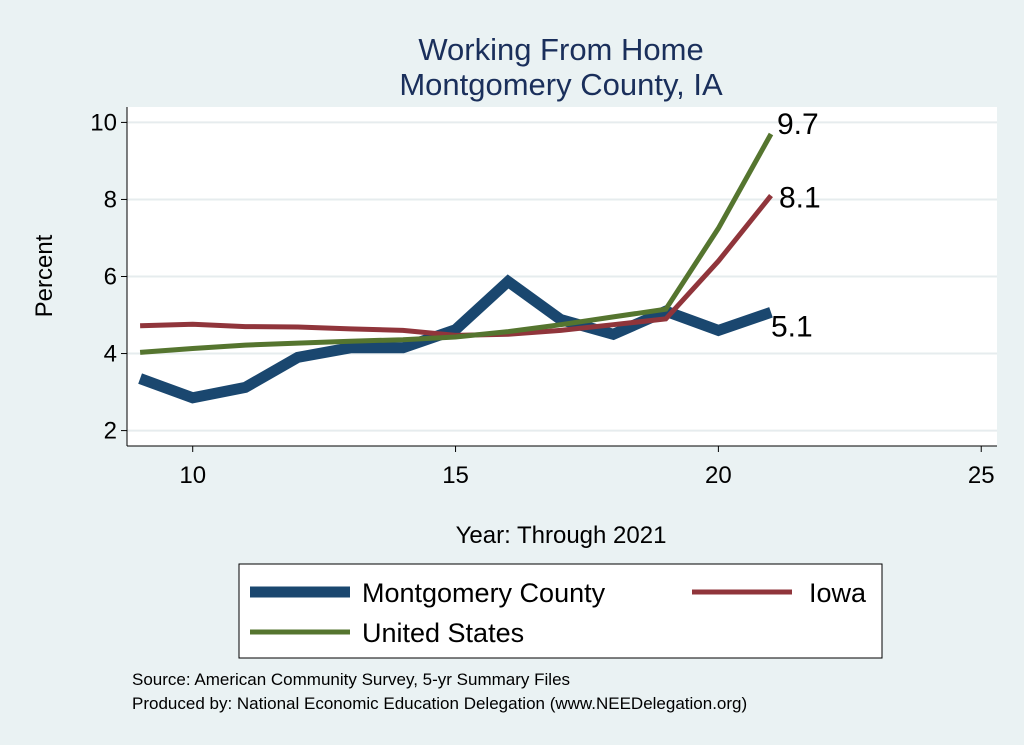  Describe the element at coordinates (587, 467) in the screenshot. I see `x-axis-ticks: 10 15 20 25` at that location.